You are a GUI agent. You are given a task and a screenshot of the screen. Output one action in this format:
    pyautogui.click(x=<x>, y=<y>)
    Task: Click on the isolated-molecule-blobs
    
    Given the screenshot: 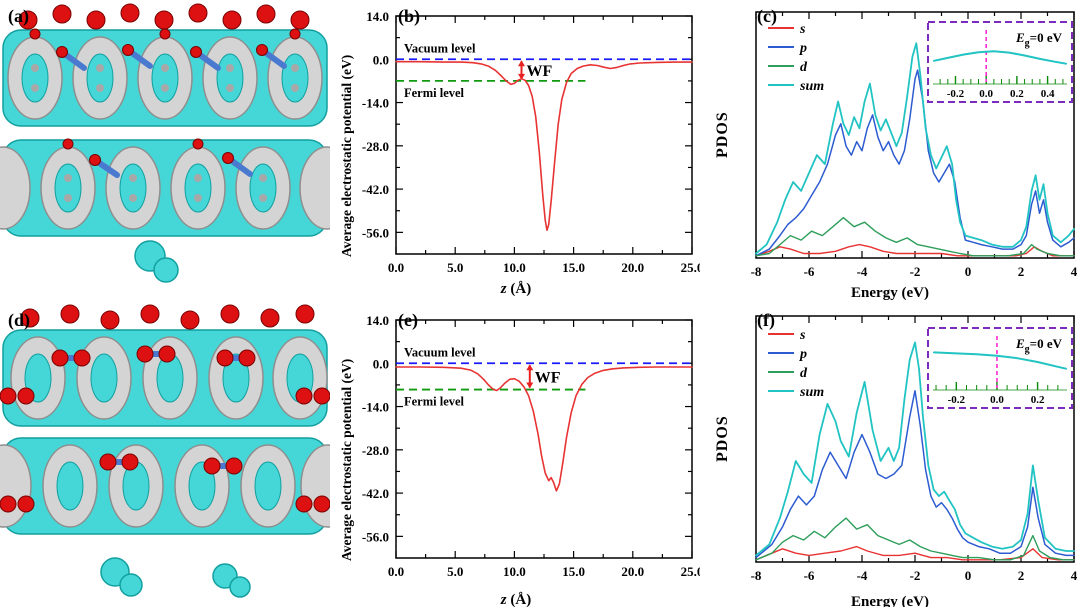 What is the action you would take?
    pyautogui.click(x=175, y=577)
    